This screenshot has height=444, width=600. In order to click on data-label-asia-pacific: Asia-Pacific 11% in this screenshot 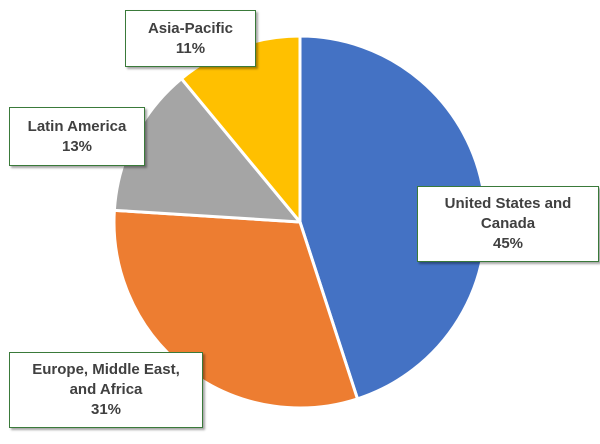, I will do `click(190, 38)`.